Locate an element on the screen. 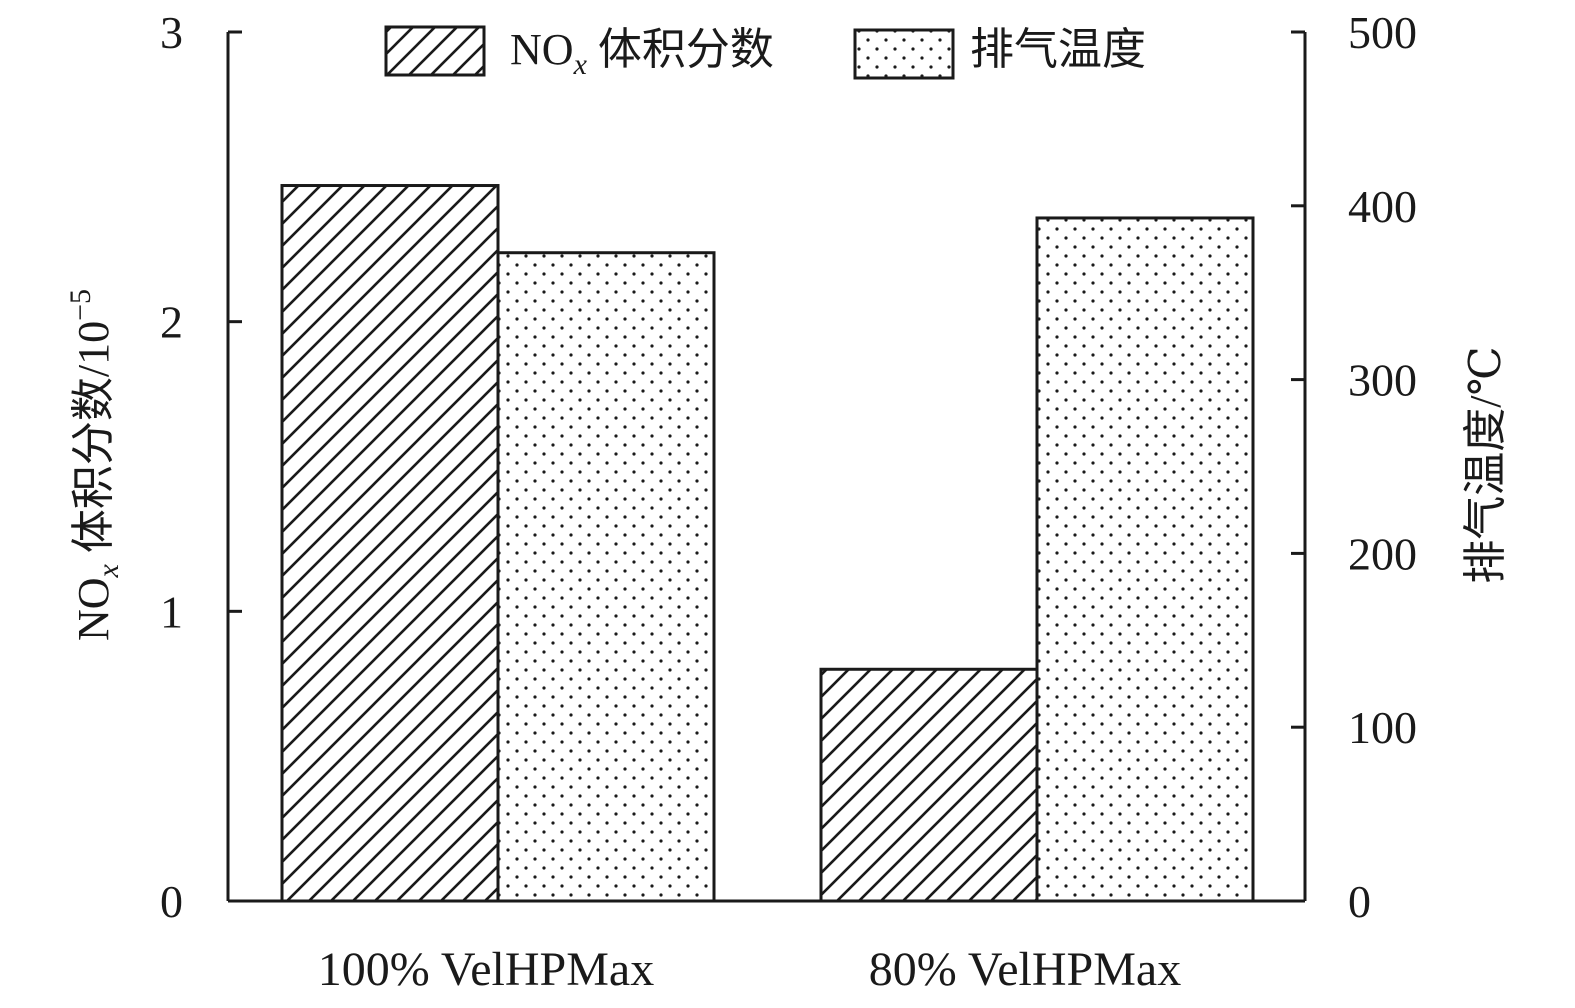 This screenshot has height=1008, width=1575. right-tick-label-4: 400 is located at coordinates (1382, 206).